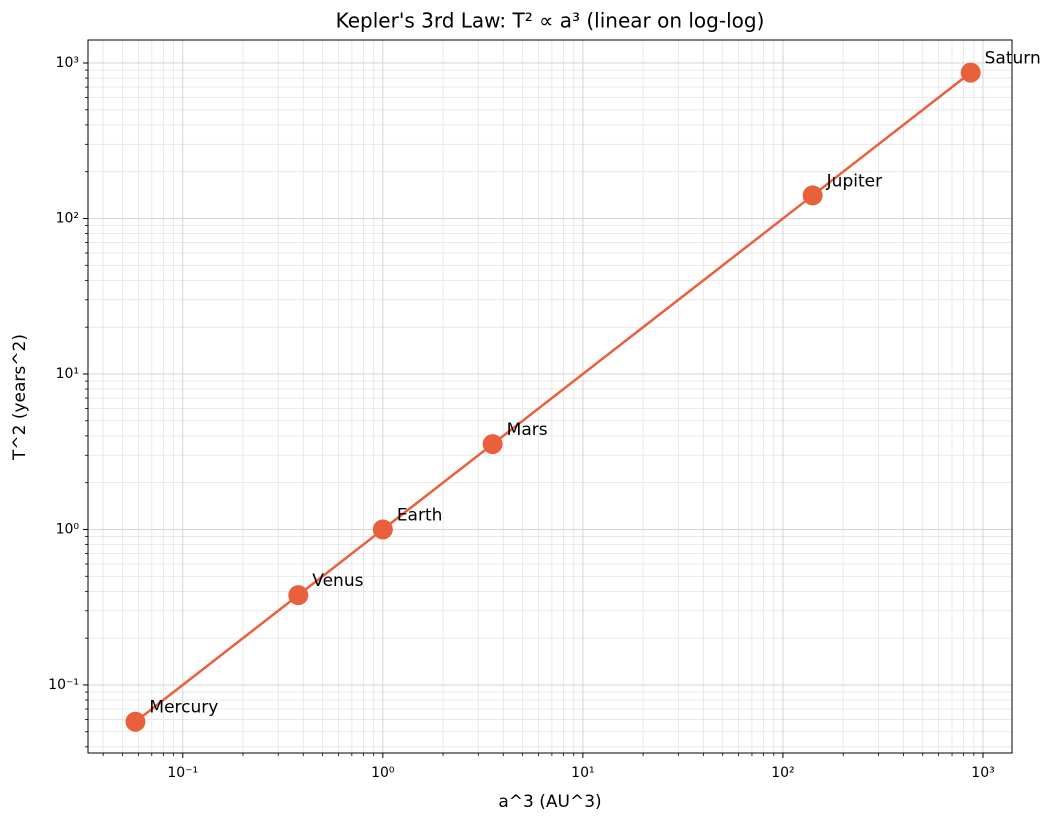 The image size is (1061, 823). I want to click on point-label: Mercury, so click(183, 708).